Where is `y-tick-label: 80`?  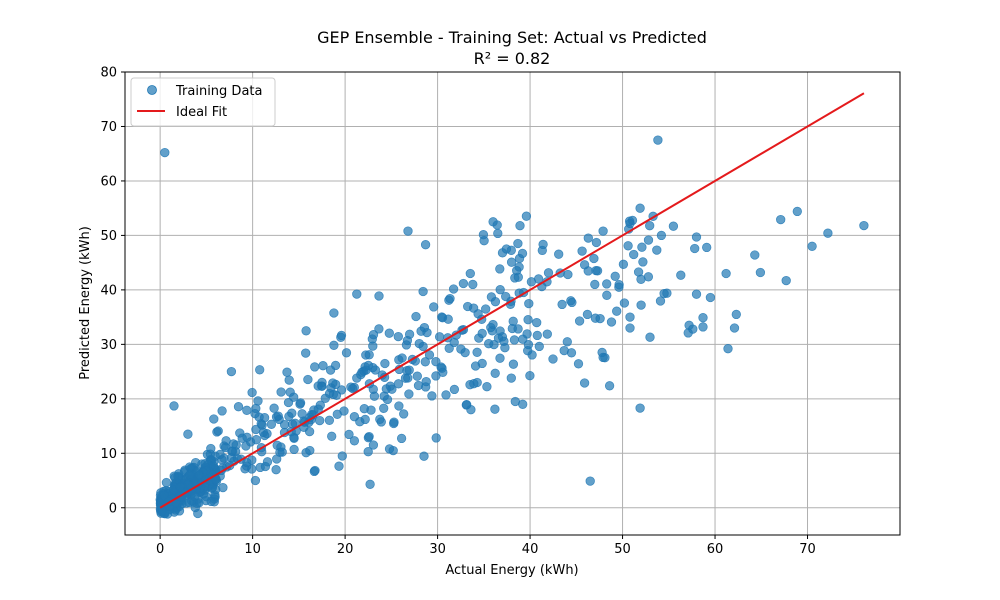 y-tick-label: 80 is located at coordinates (108, 73).